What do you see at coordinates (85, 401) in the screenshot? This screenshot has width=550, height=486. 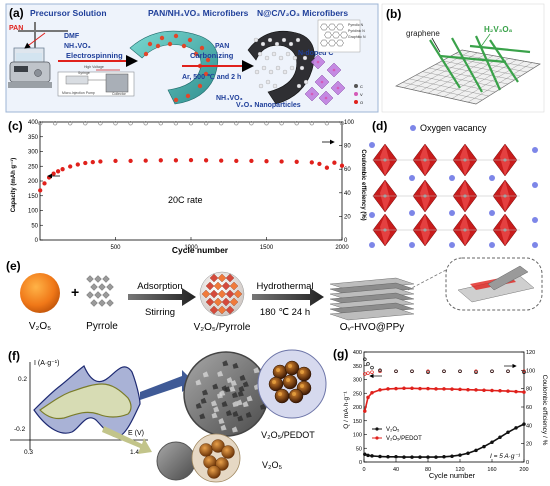 I see `cv-curve-v2o5` at bounding box center [85, 401].